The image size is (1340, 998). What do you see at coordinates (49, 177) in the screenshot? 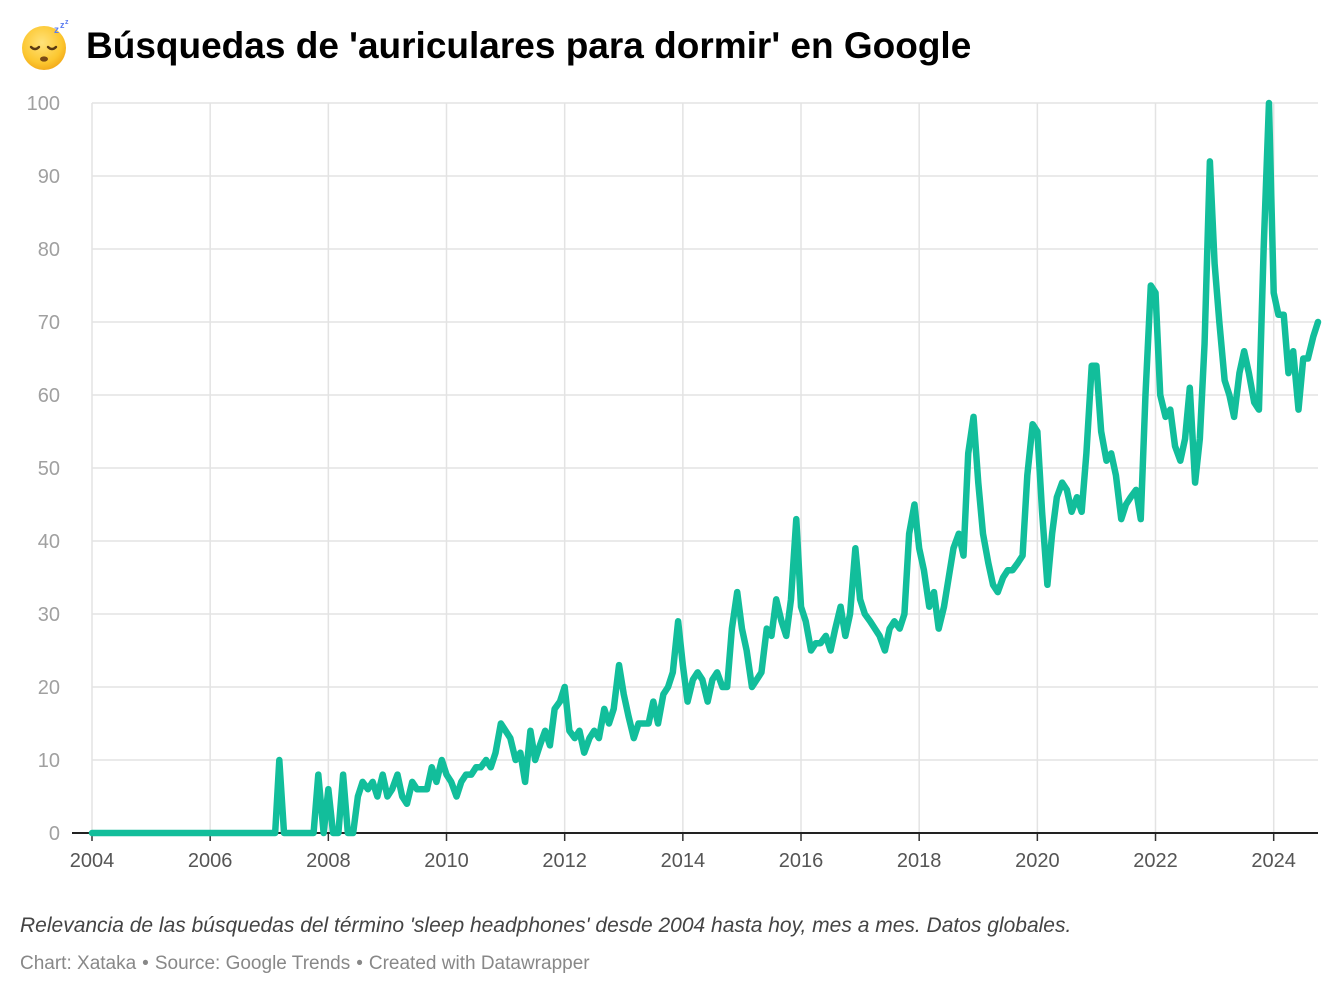
I see `y-tick-label: 90` at bounding box center [49, 177].